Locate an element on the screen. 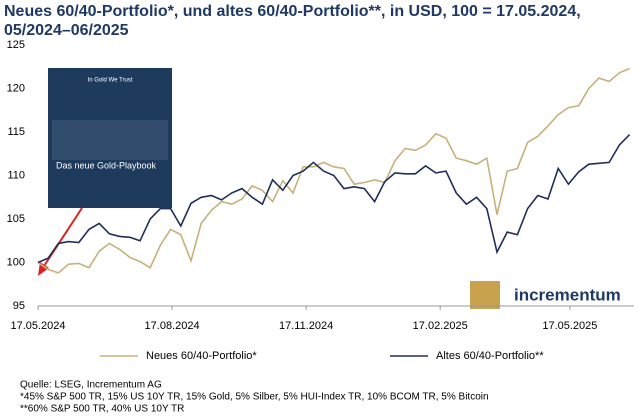 This screenshot has width=638, height=420. y-tick-label: 125 is located at coordinates (16, 45).